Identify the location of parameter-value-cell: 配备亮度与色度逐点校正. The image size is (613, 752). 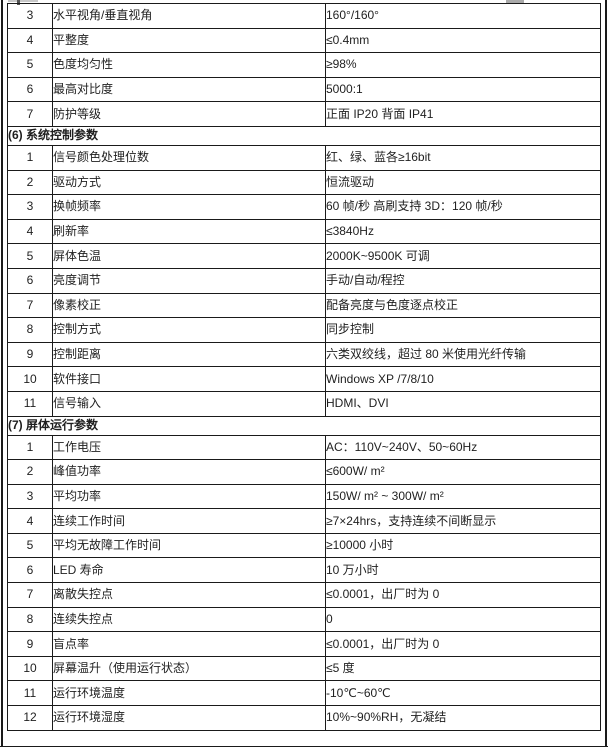
(463, 305).